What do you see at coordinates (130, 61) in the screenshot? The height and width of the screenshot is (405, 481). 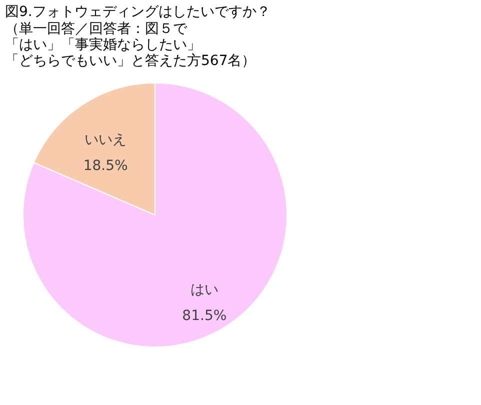 I see `text: 「どちらでもいい」と答えた方567名）` at bounding box center [130, 61].